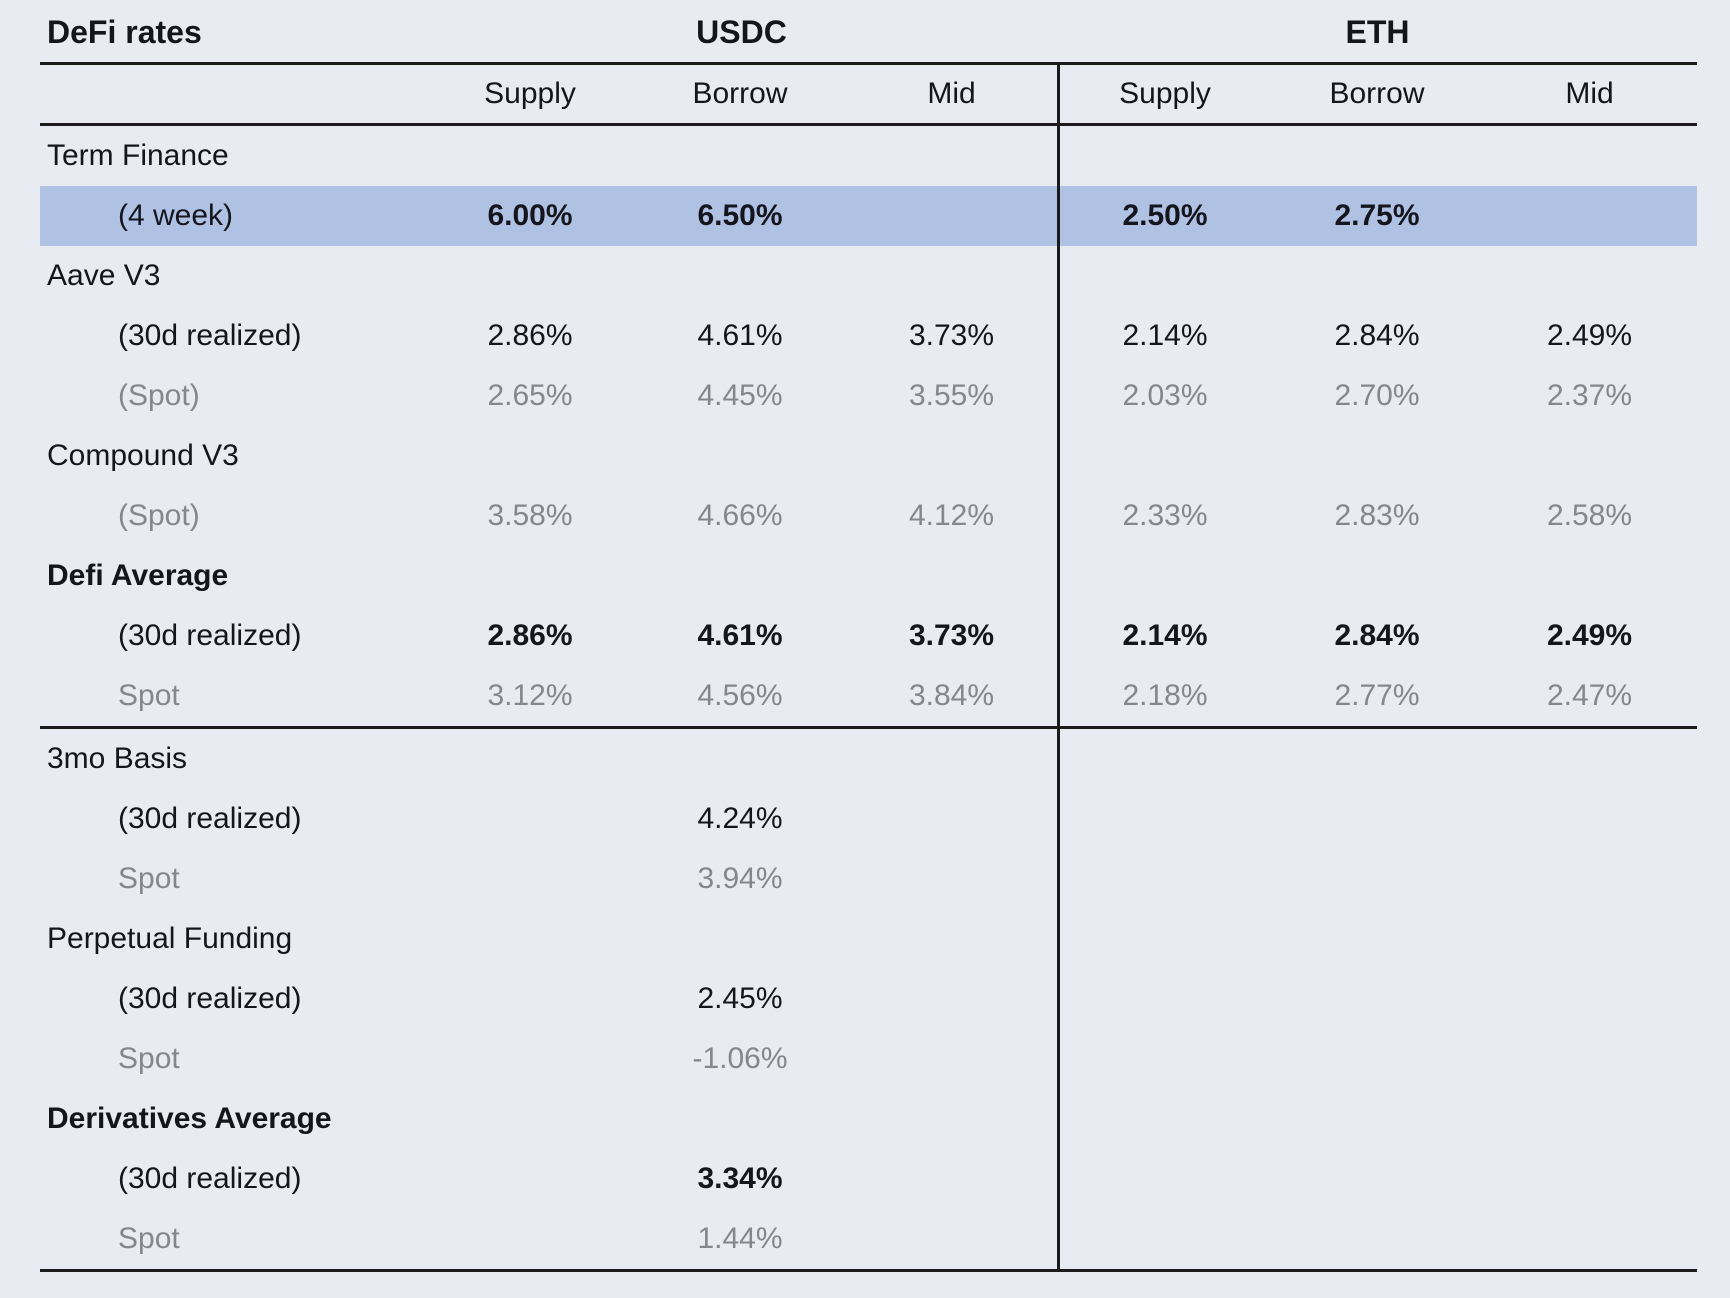  Describe the element at coordinates (1377, 93) in the screenshot. I see `column-header-borrow-eth: Borrow` at that location.